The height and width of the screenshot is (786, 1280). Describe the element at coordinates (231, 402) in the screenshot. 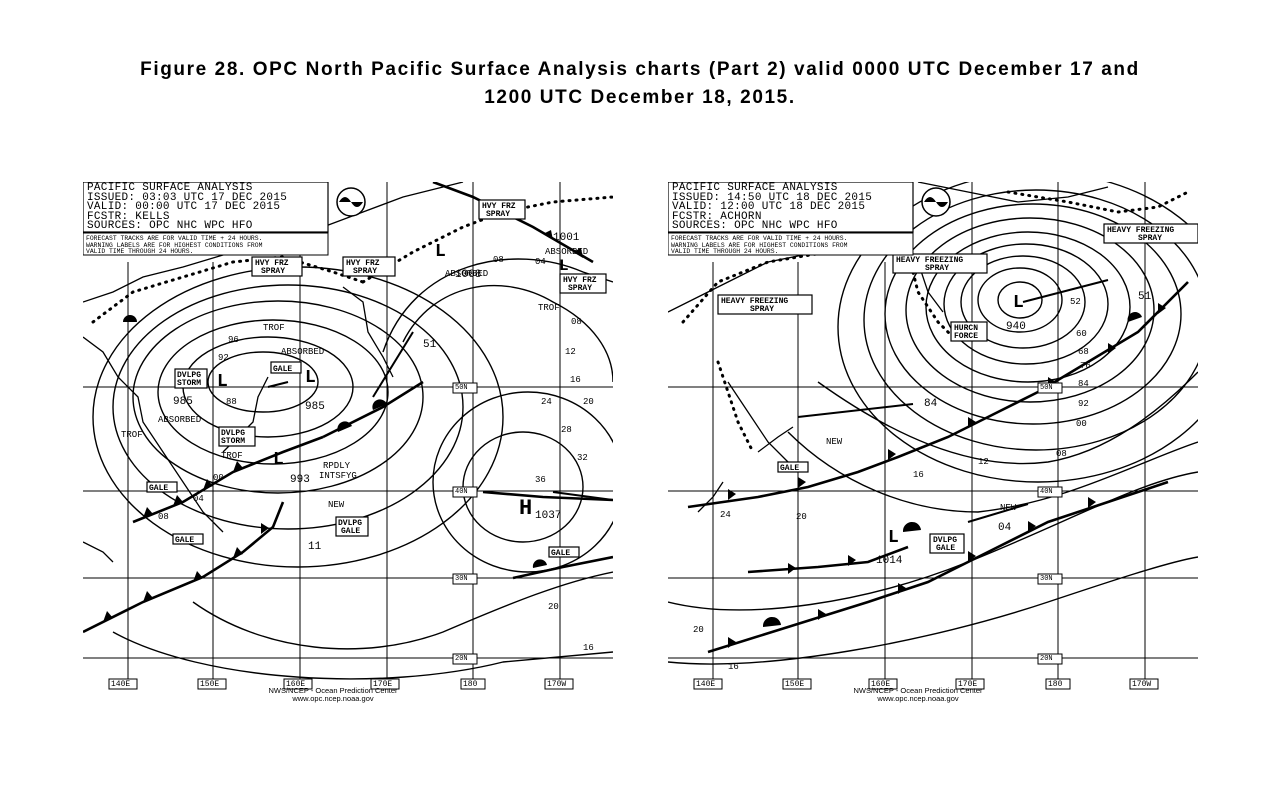

I see `svg-text: 88` at that location.